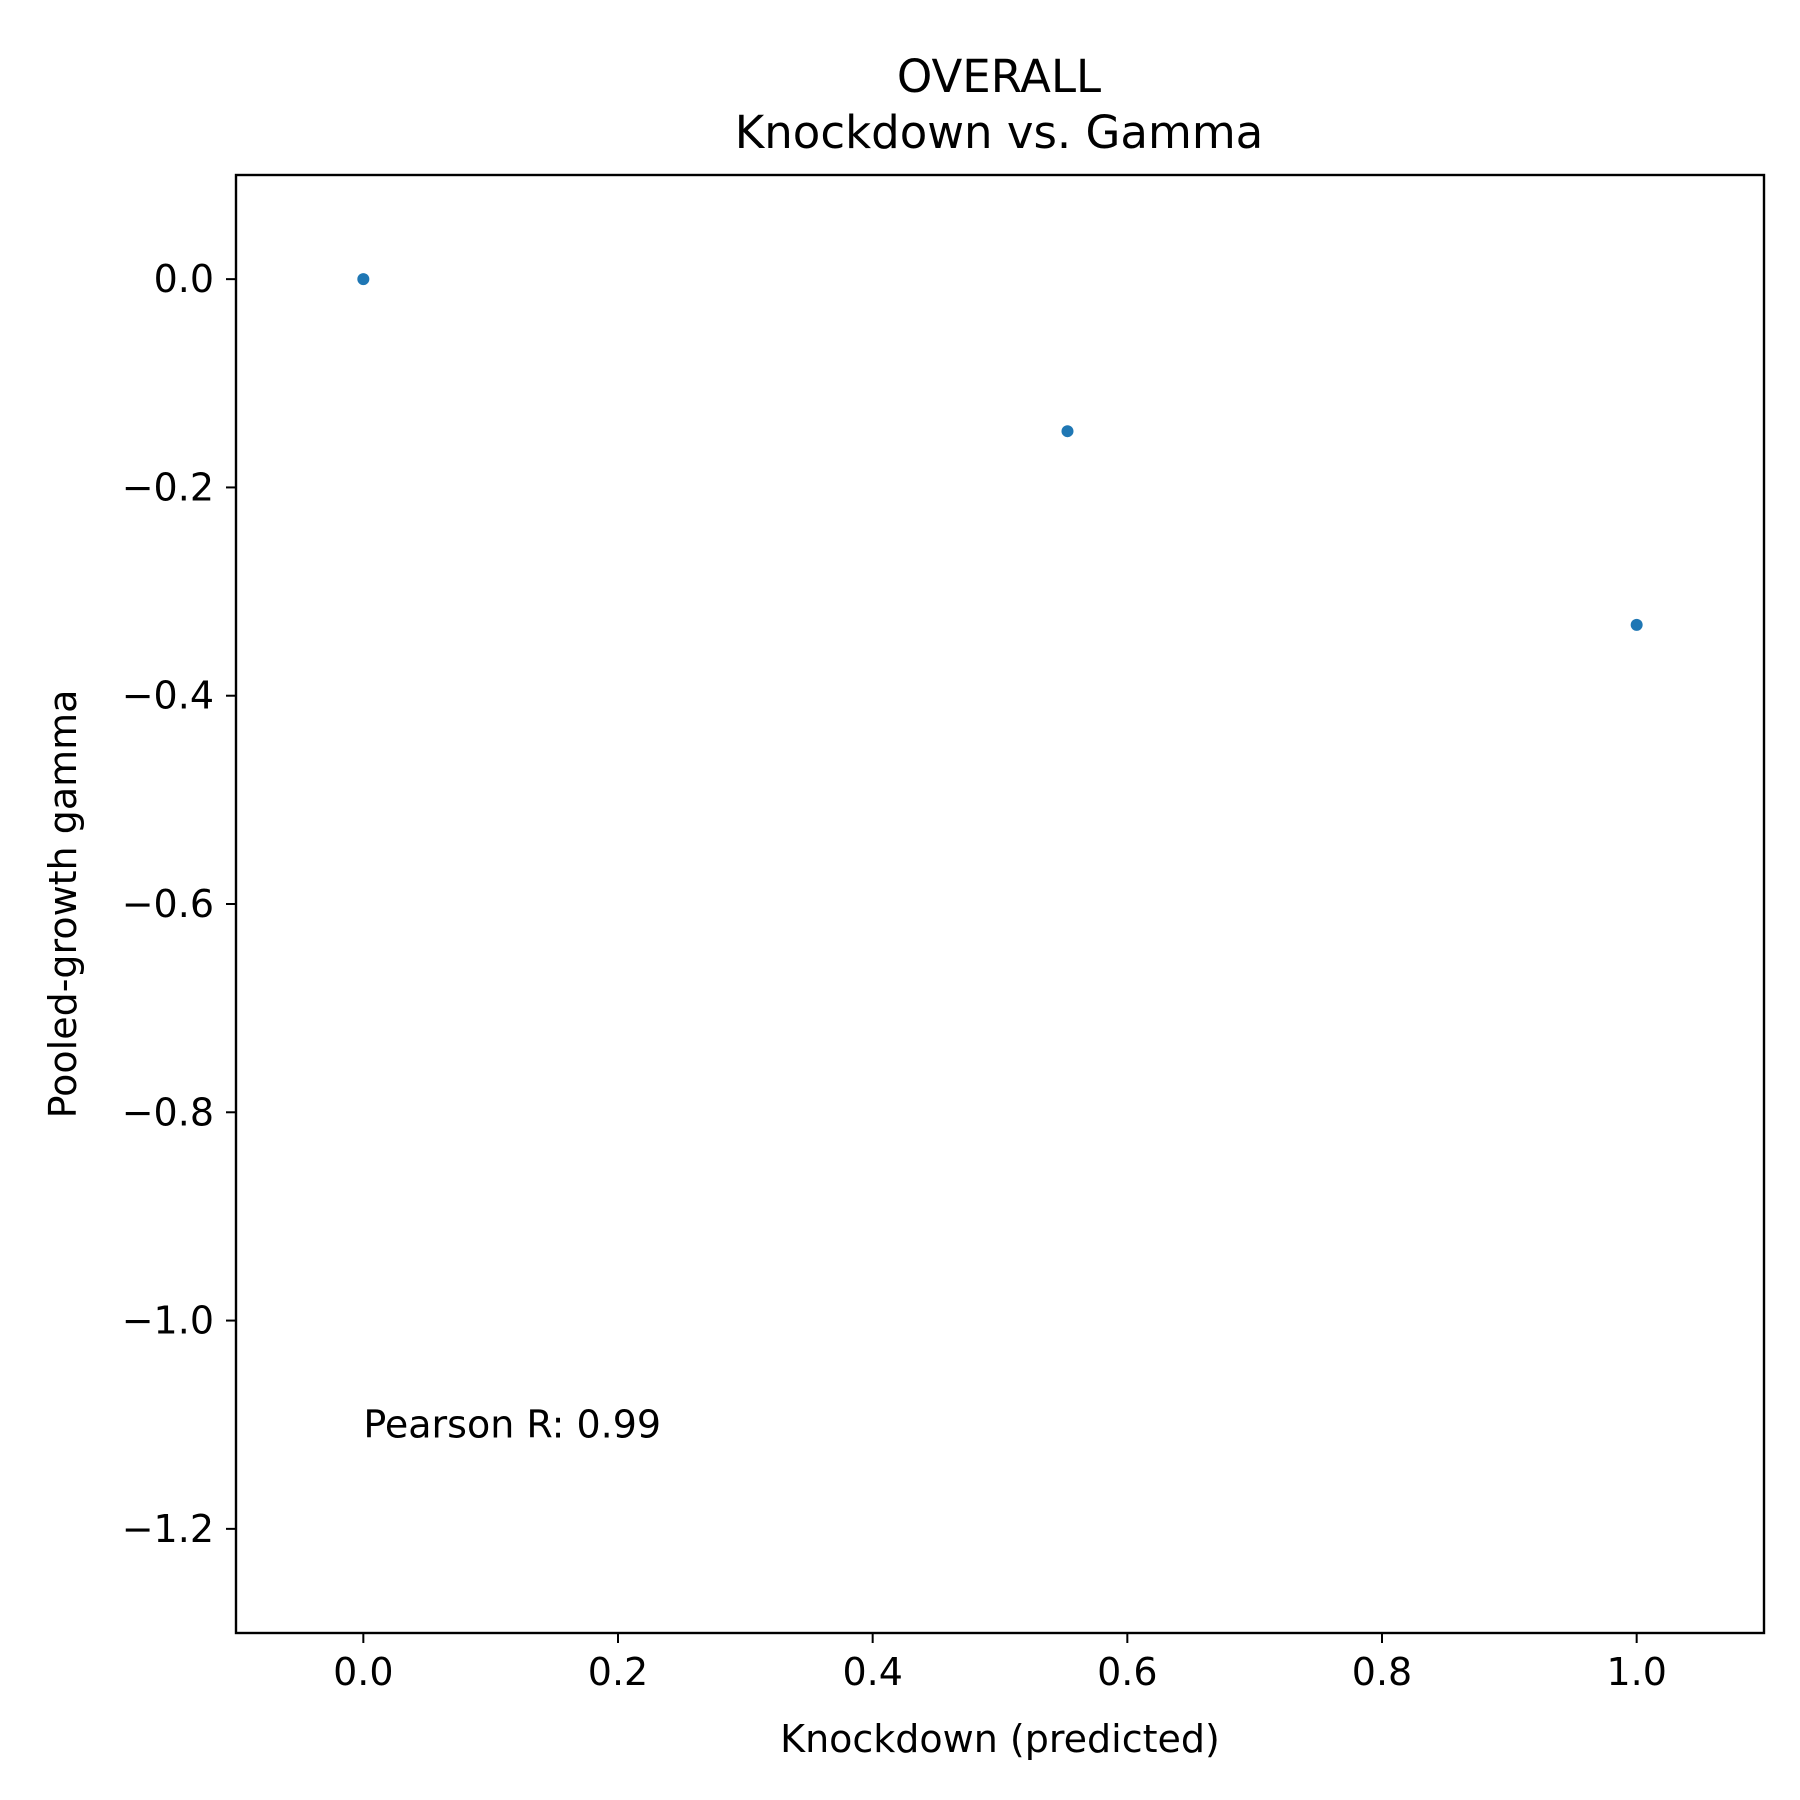 This screenshot has height=1800, width=1800. I want to click on y-tick-label: −1.2, so click(168, 1529).